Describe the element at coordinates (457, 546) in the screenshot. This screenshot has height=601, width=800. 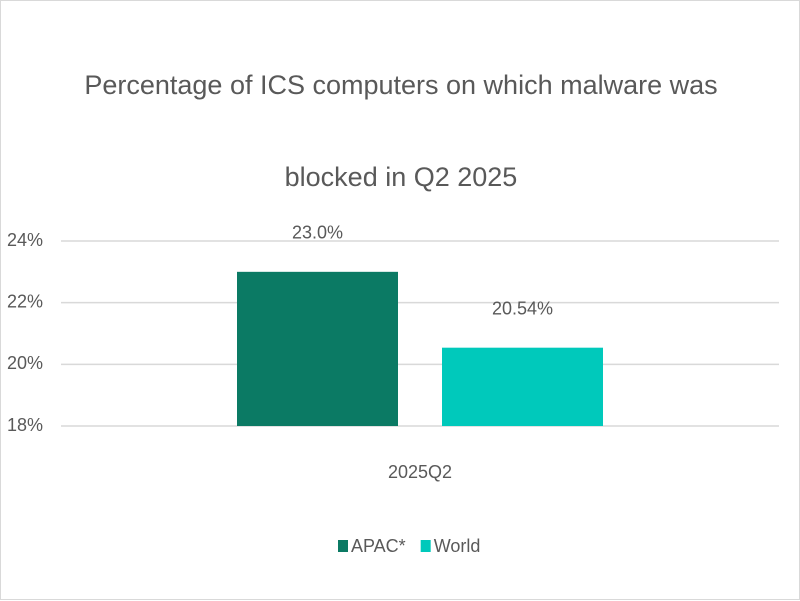
I see `legend-label: World` at that location.